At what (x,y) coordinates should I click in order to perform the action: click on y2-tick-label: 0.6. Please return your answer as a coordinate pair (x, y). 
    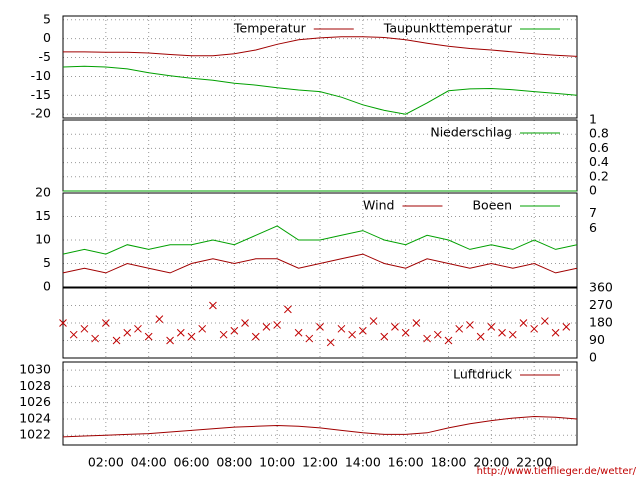
    Looking at the image, I should click on (599, 147).